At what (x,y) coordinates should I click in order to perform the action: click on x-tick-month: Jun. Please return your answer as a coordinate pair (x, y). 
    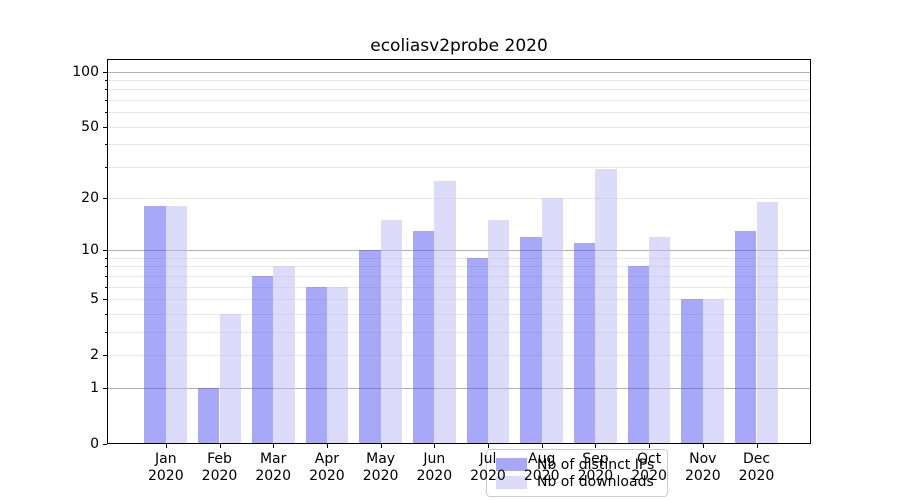
    Looking at the image, I should click on (434, 459).